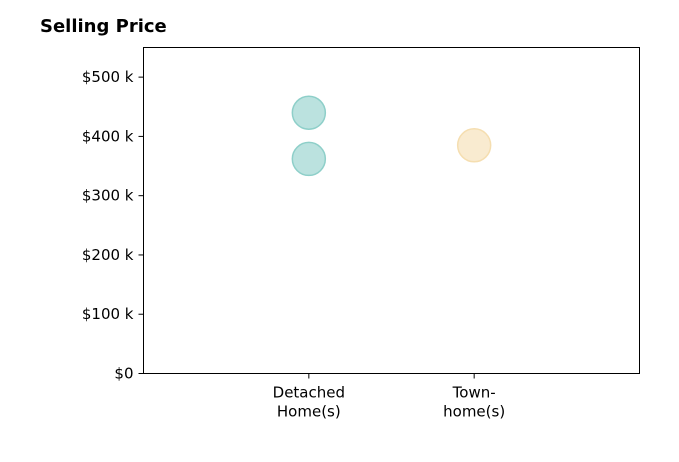  I want to click on x-tick-label-line: Home(s), so click(309, 412).